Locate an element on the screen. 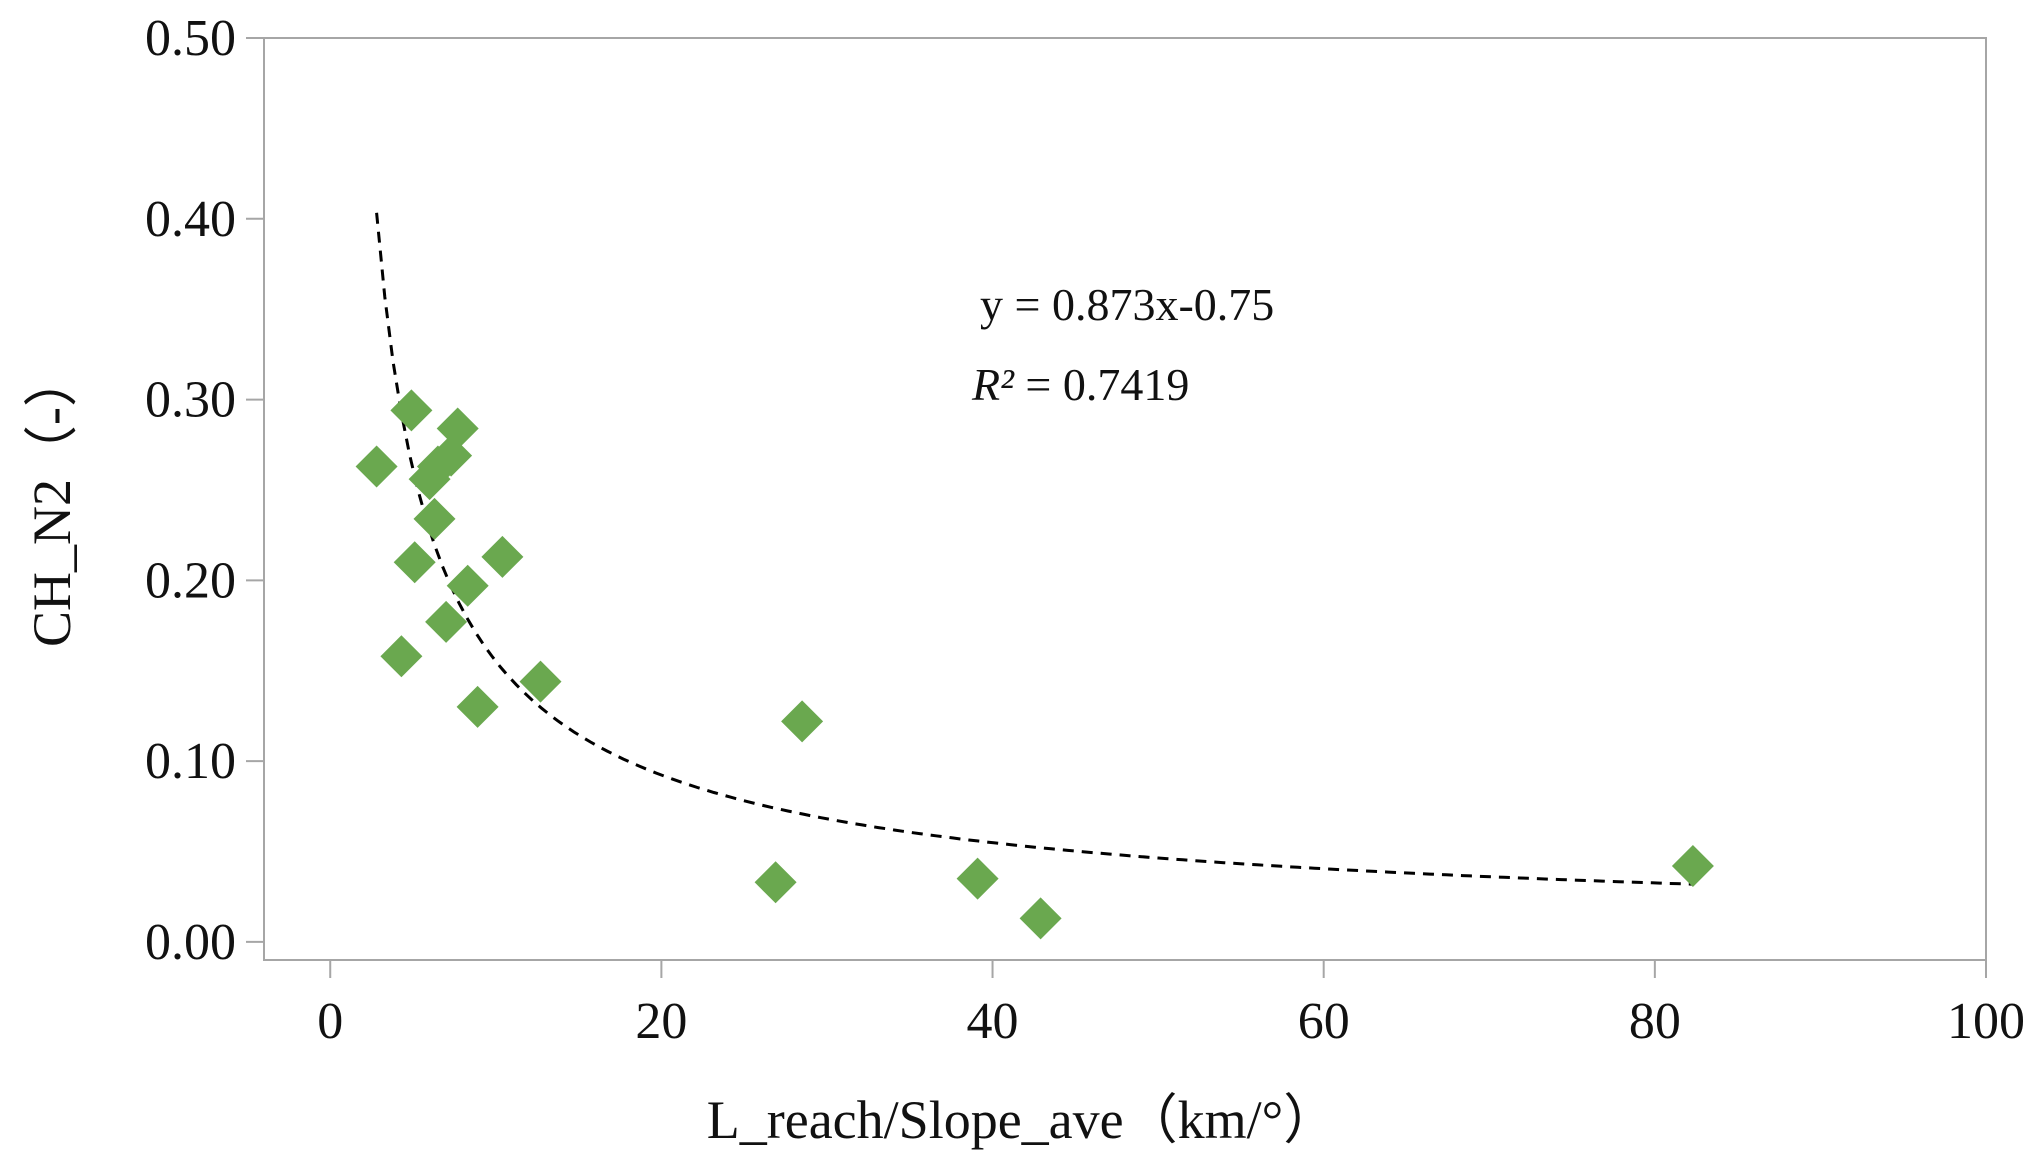 The height and width of the screenshot is (1175, 2044). r-squared-symbol: R² is located at coordinates (993, 384).